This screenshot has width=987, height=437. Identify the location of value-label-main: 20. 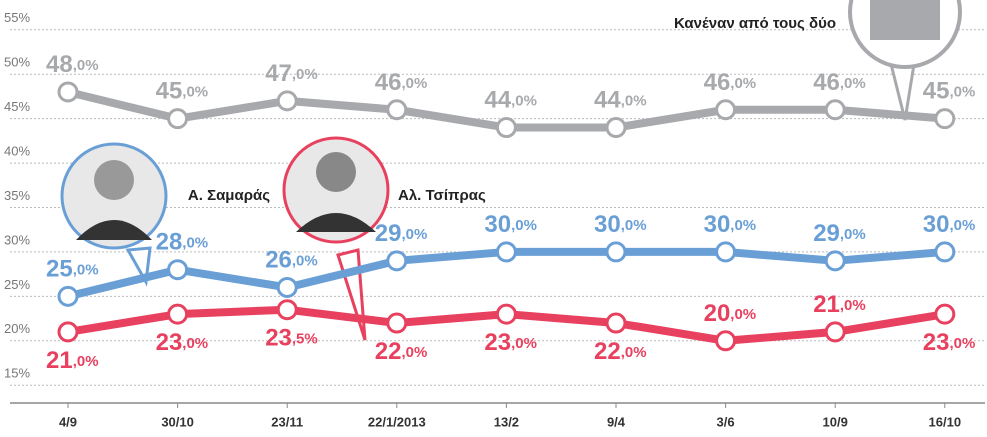
(717, 313).